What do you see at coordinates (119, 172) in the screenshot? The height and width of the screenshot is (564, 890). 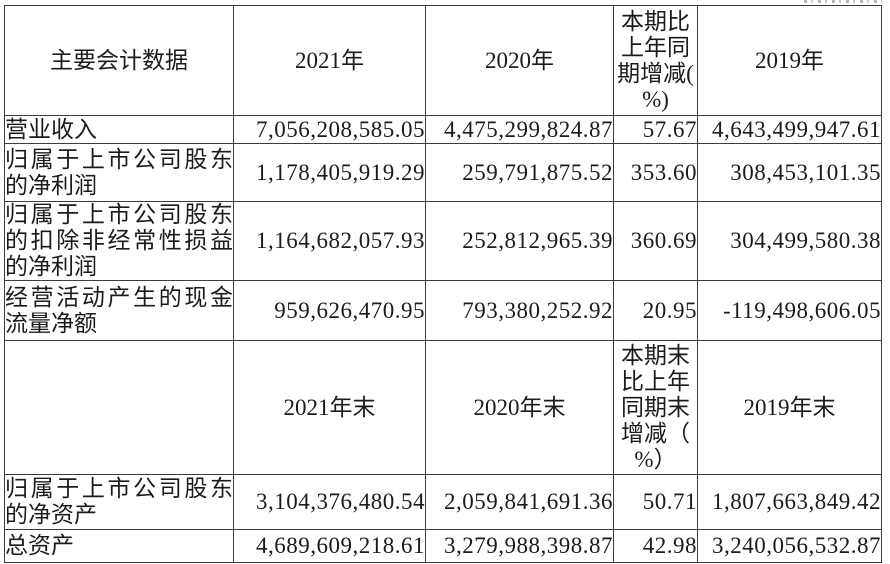 I see `row-label: 归属于上市公司股东的净利润` at bounding box center [119, 172].